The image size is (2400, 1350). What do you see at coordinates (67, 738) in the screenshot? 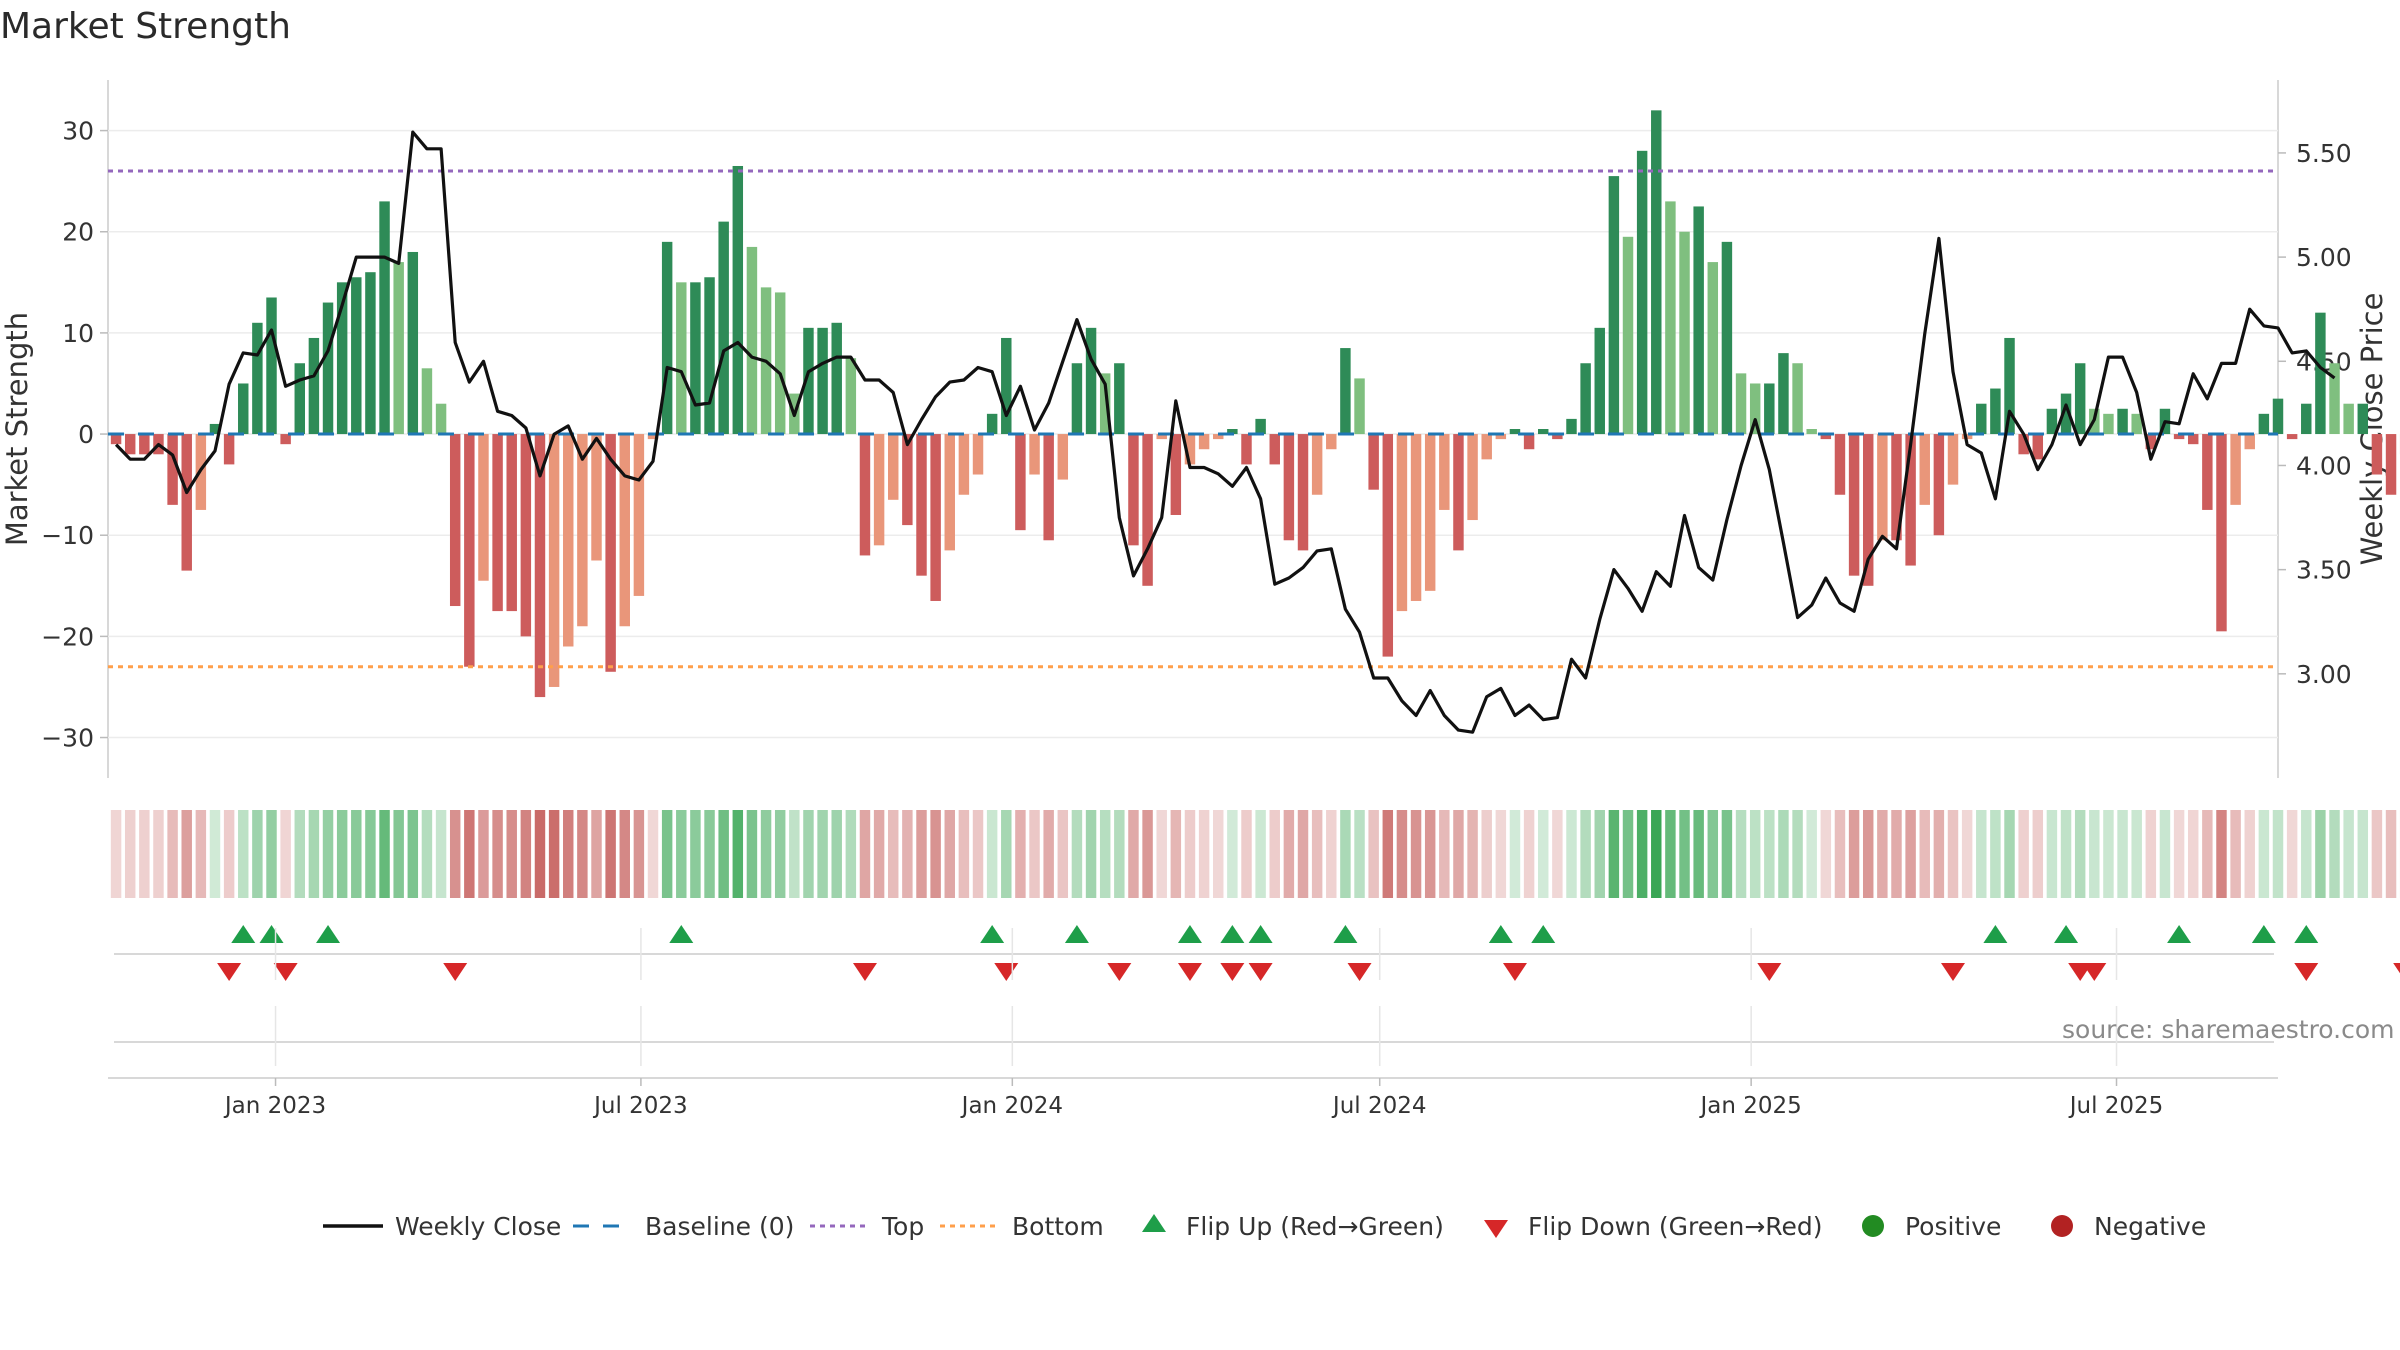
I see `y-tick-label: −30` at bounding box center [67, 738].